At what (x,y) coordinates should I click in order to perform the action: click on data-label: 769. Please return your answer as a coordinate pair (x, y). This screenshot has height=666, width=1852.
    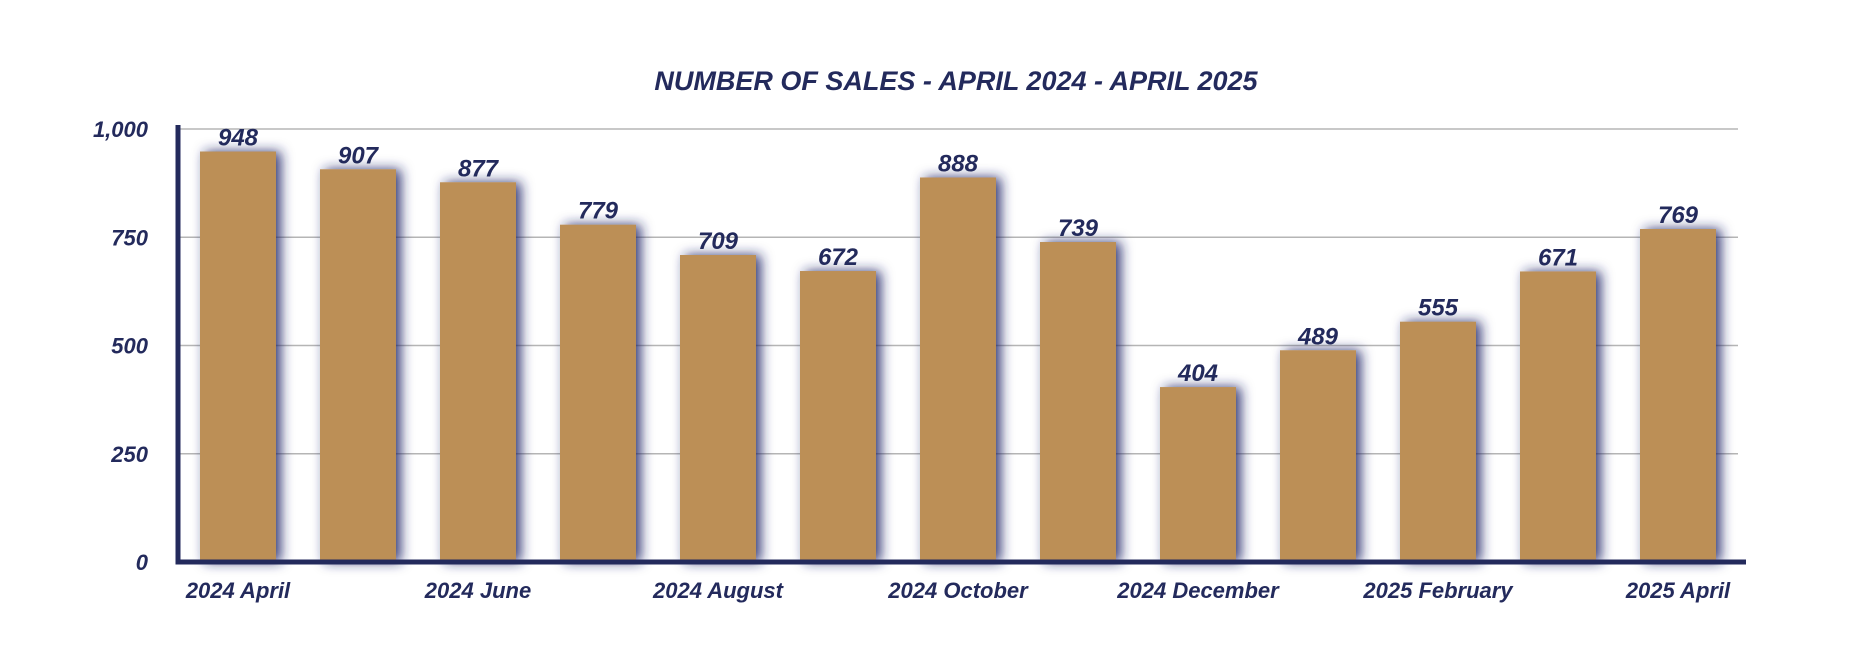
    Looking at the image, I should click on (1678, 215).